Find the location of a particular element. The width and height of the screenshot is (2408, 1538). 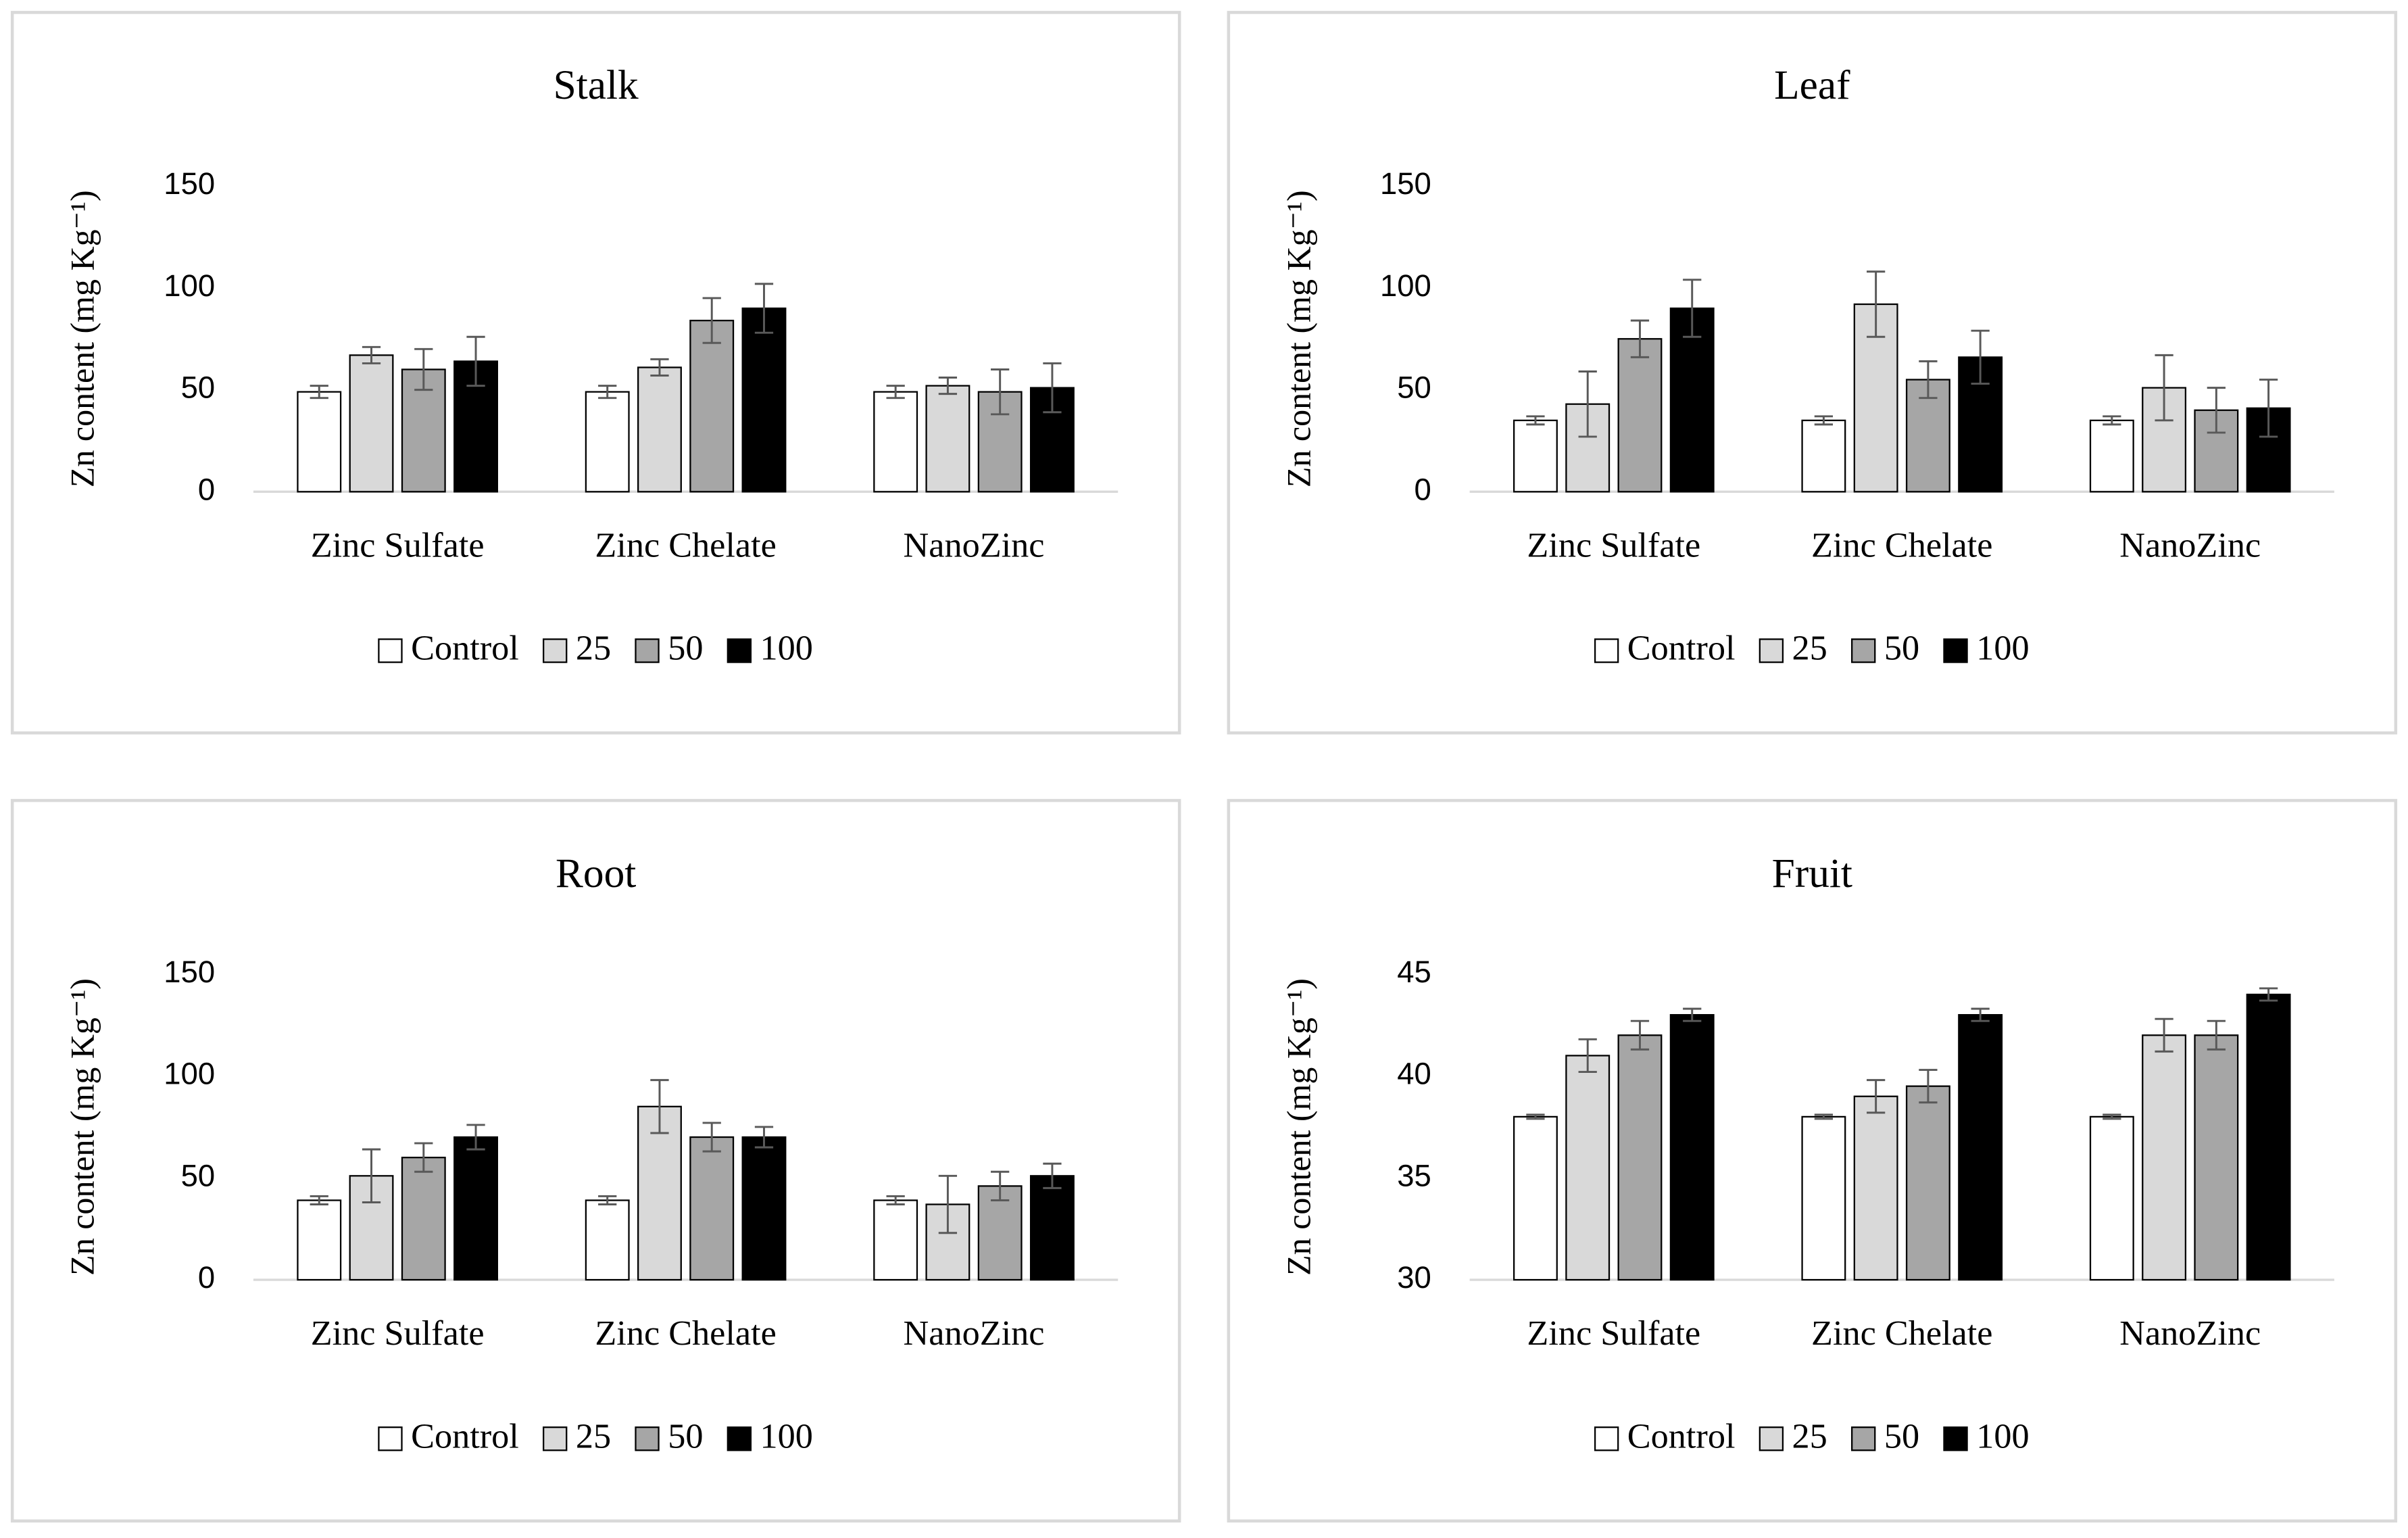

chart-title: Leaf is located at coordinates (1812, 85).